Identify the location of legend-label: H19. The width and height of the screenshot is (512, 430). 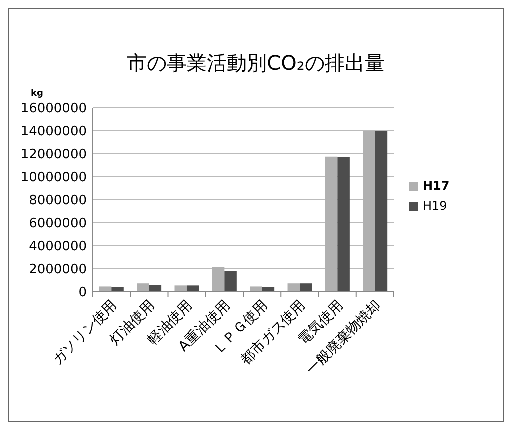
(435, 206).